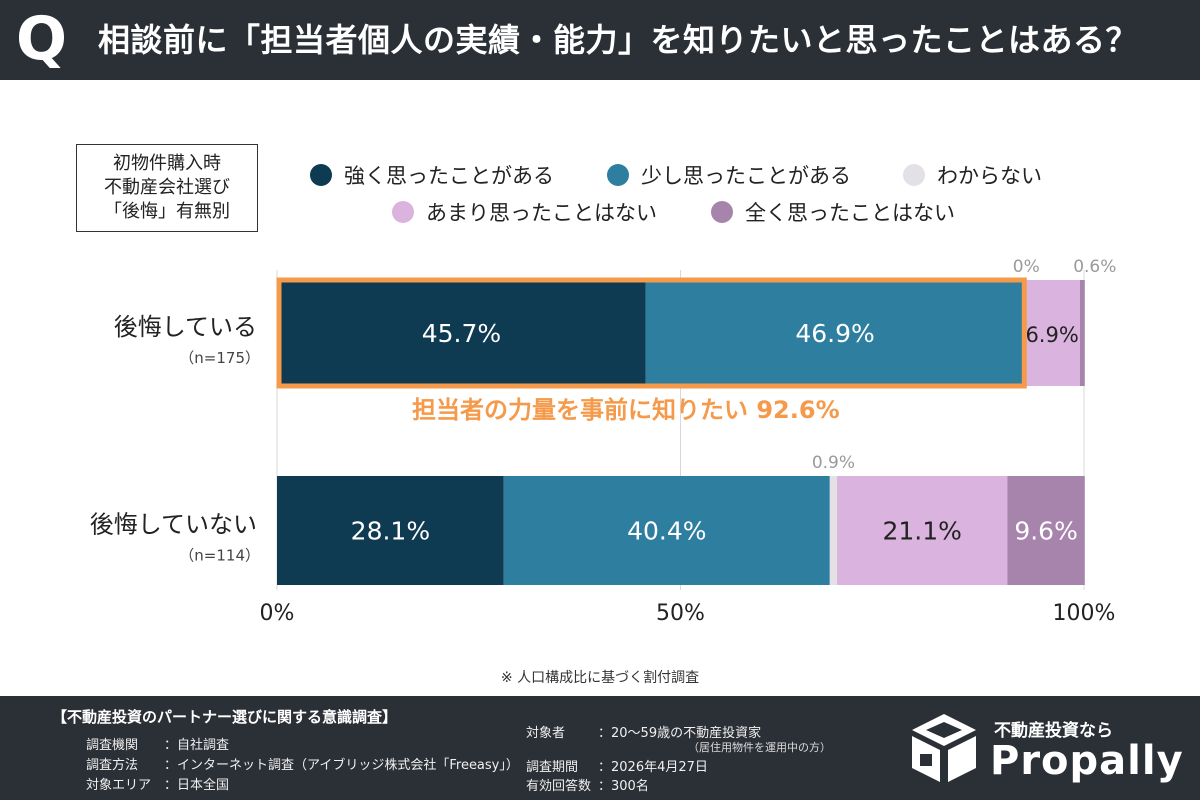  Describe the element at coordinates (167, 188) in the screenshot. I see `legend-title-box: 初物件購入時 不動産会社選び 「後悔」有無別` at that location.